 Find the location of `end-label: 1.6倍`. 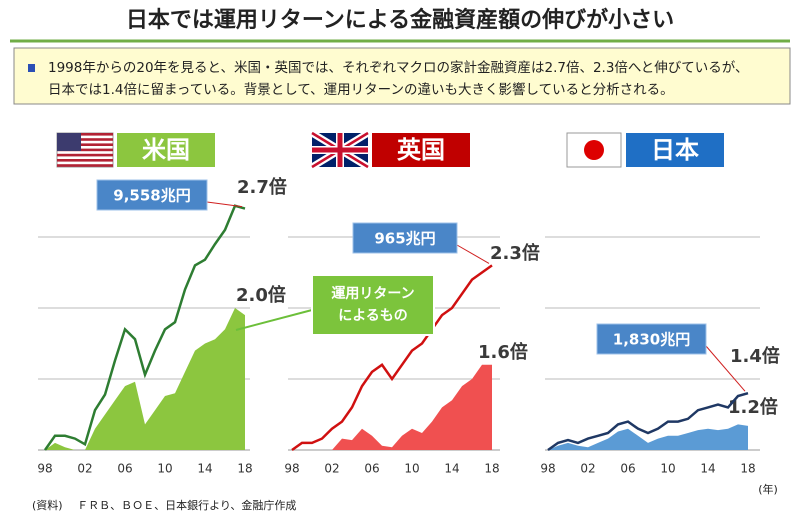

end-label: 1.6倍 is located at coordinates (503, 352).